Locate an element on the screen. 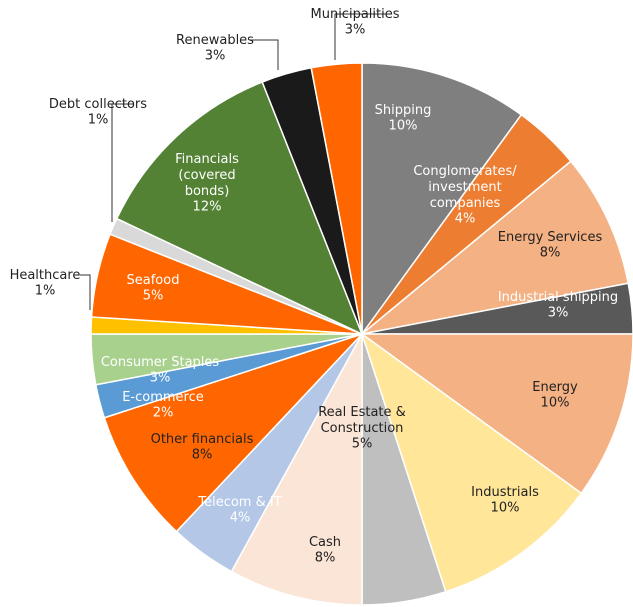 The image size is (633, 607). label-line: Energy Services is located at coordinates (550, 237).